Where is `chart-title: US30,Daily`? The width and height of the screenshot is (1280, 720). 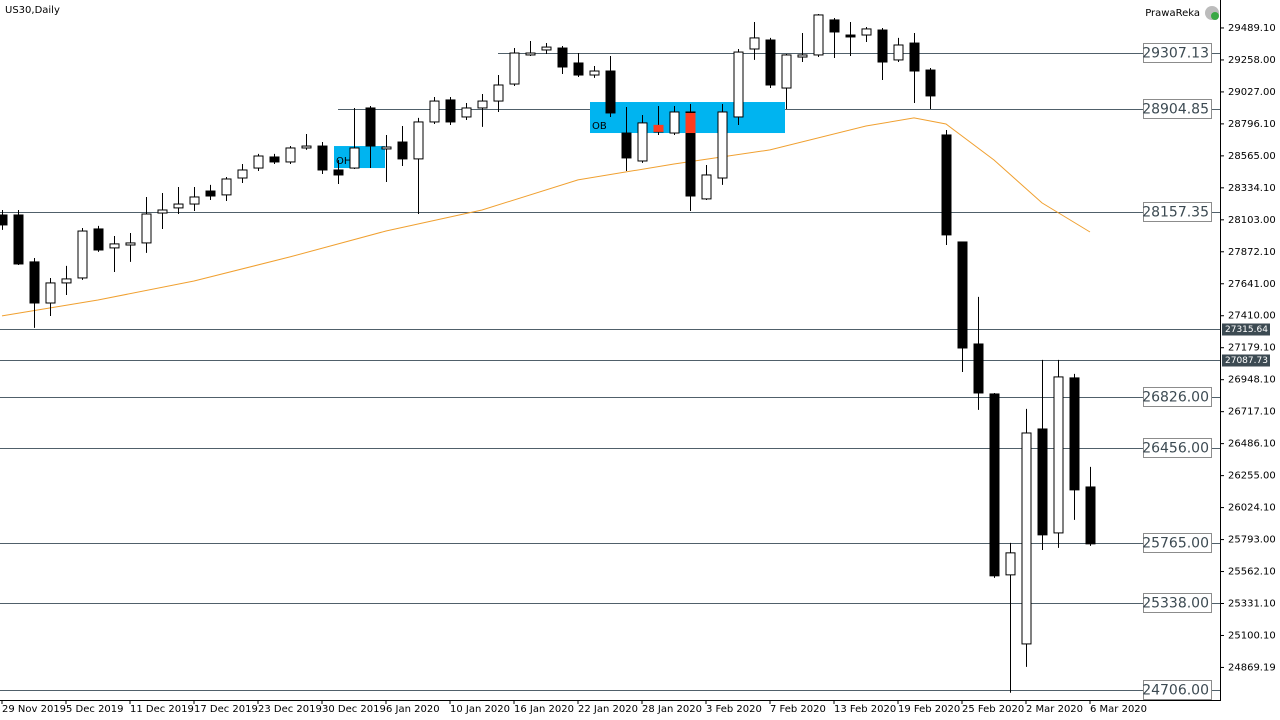
chart-title: US30,Daily is located at coordinates (32, 10).